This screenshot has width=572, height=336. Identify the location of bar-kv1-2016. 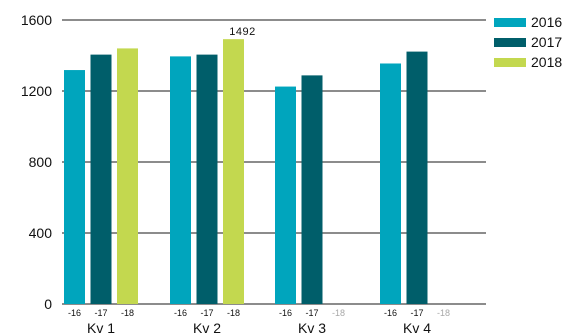
(74, 187).